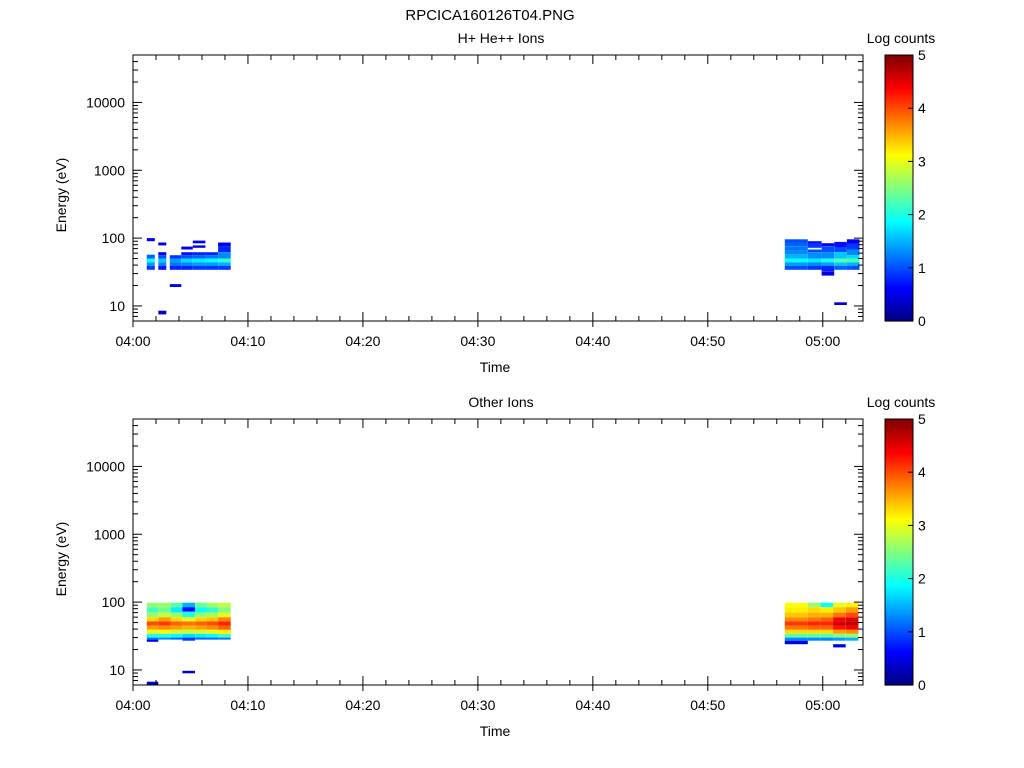  Describe the element at coordinates (922, 472) in the screenshot. I see `colorbar-tick-label: 4` at that location.